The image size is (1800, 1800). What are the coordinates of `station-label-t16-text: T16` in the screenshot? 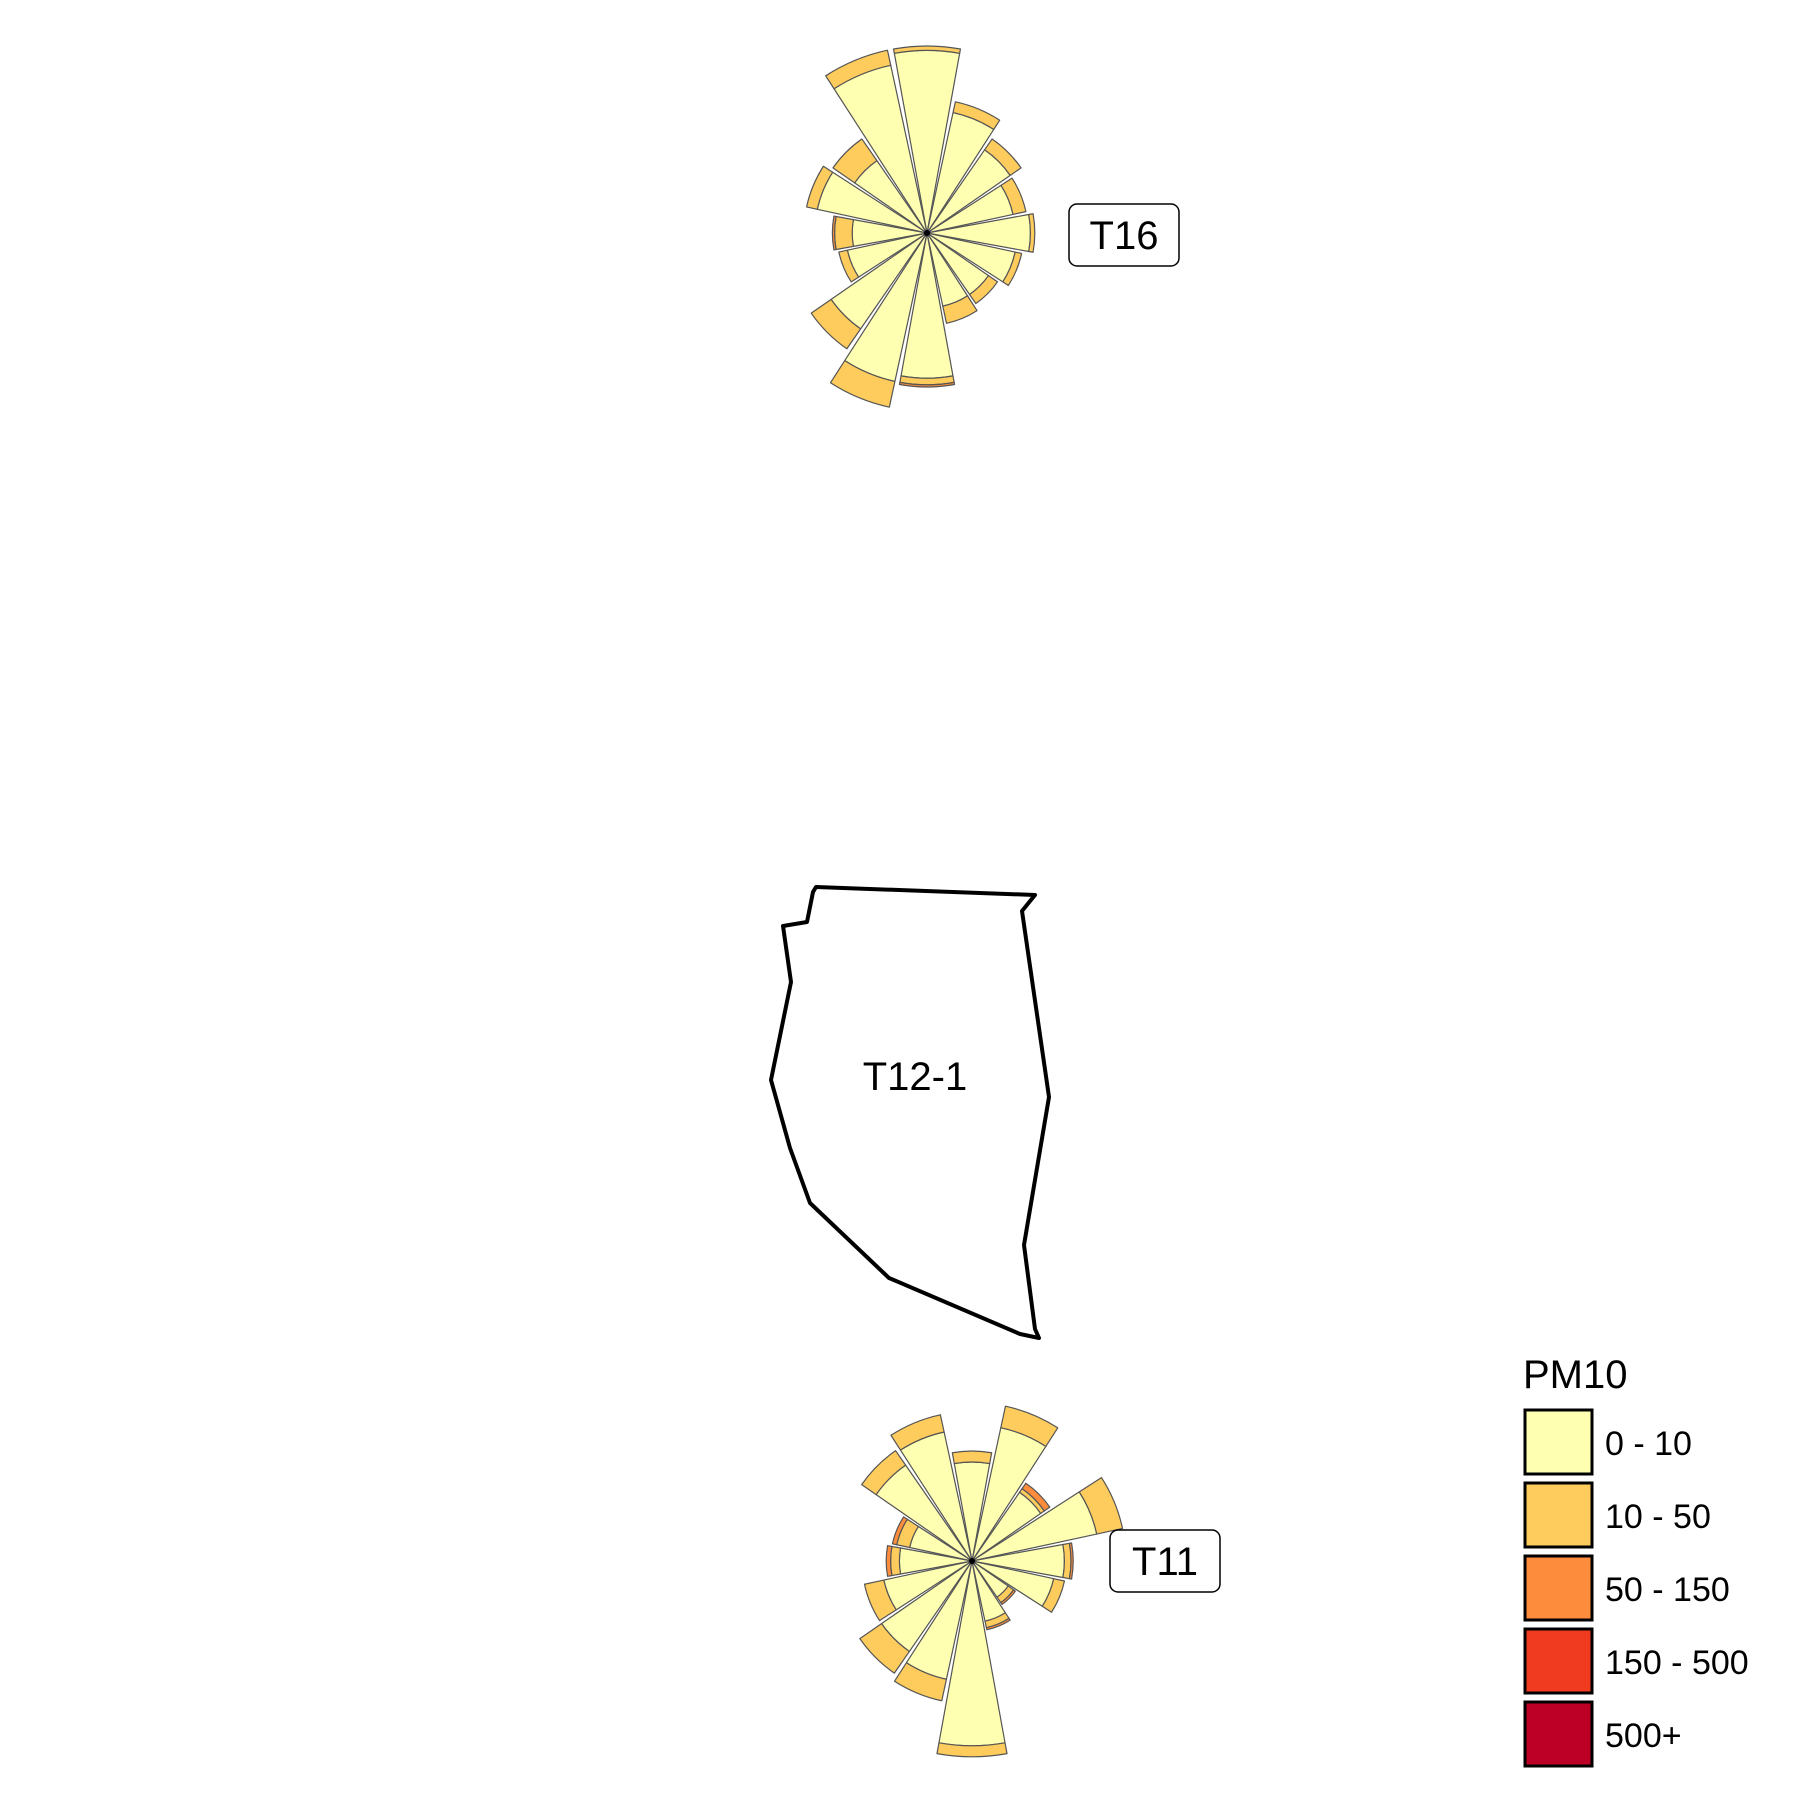 It's located at (1124, 236).